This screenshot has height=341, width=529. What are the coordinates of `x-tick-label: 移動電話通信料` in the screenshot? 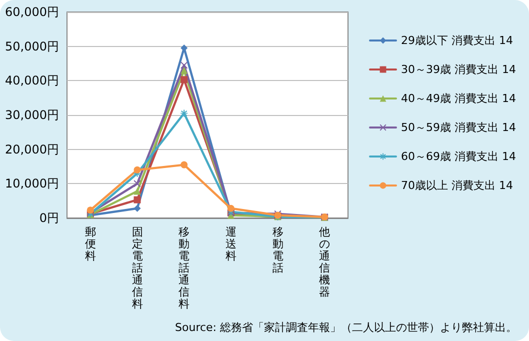 It's located at (184, 268).